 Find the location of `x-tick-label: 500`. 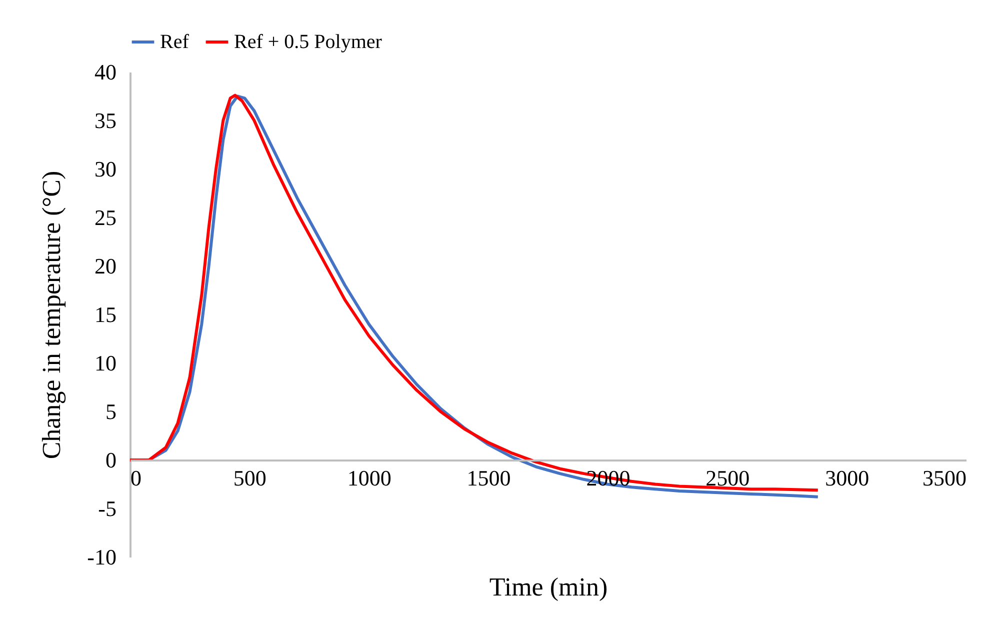

x-tick-label: 500 is located at coordinates (249, 478).